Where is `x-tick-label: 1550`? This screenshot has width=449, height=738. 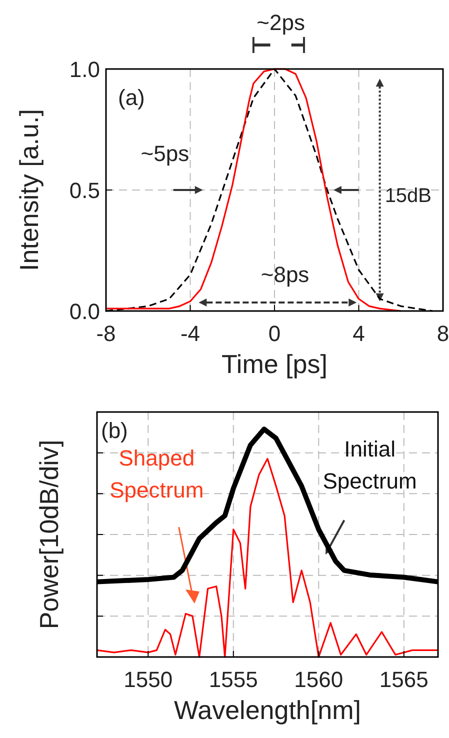 x-tick-label: 1550 is located at coordinates (148, 679).